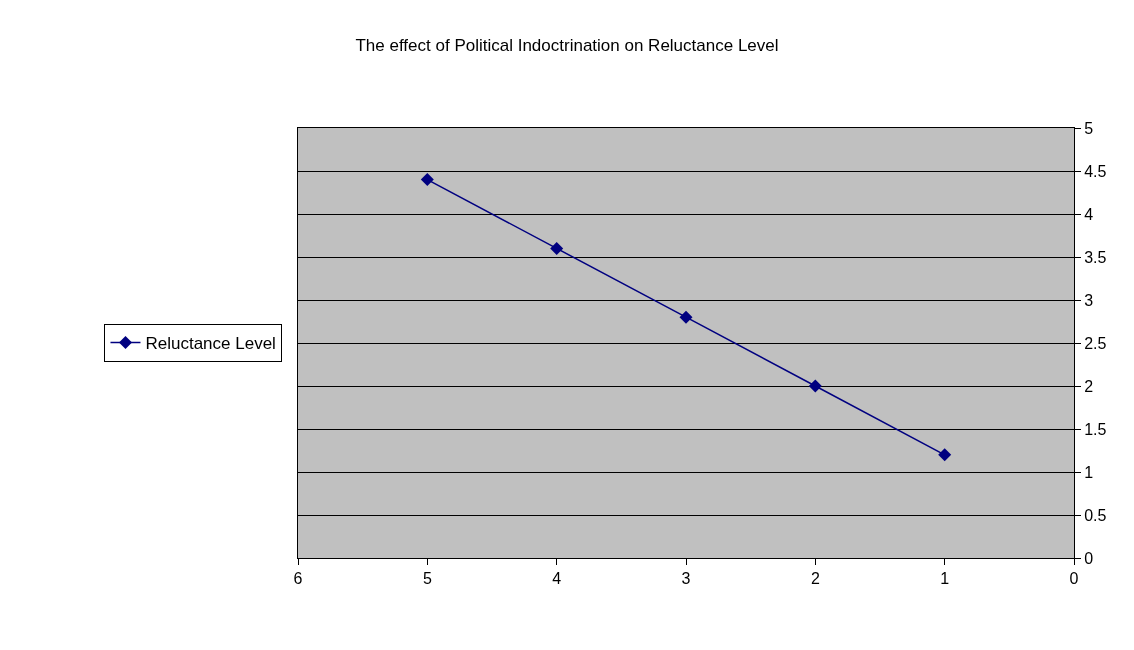 Image resolution: width=1134 pixels, height=650 pixels. What do you see at coordinates (1089, 472) in the screenshot?
I see `y-tick-label: 1` at bounding box center [1089, 472].